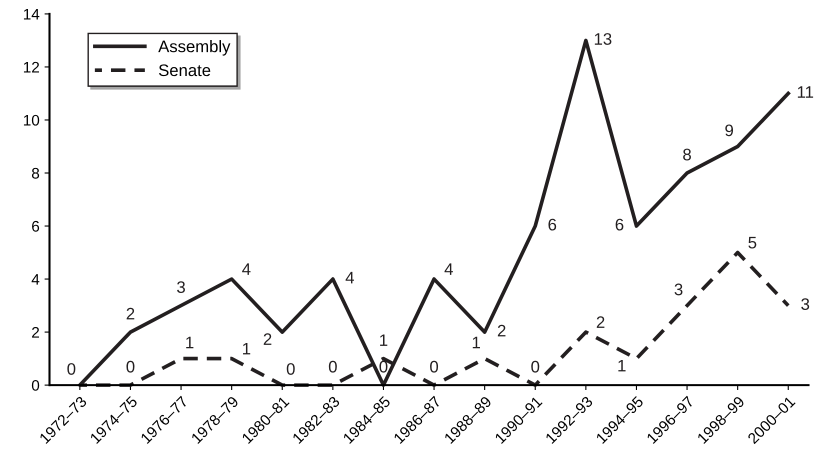 The image size is (825, 464). I want to click on y-tick-label: 10, so click(32, 120).